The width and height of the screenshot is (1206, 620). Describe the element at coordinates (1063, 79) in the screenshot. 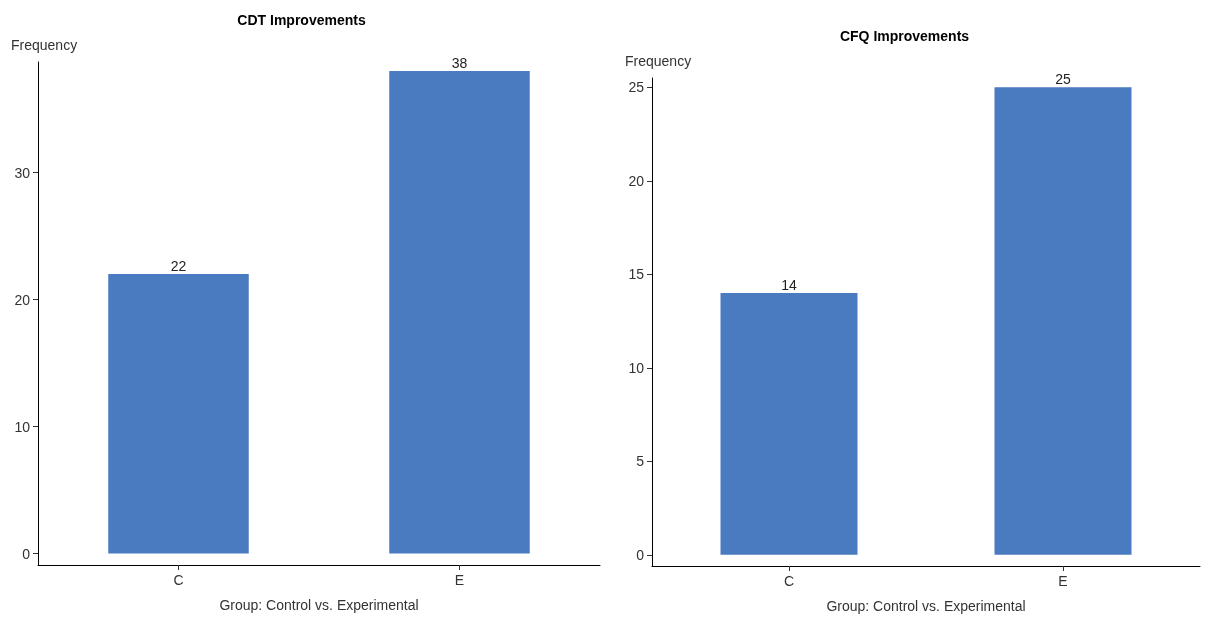

I see `data-label: 25` at that location.